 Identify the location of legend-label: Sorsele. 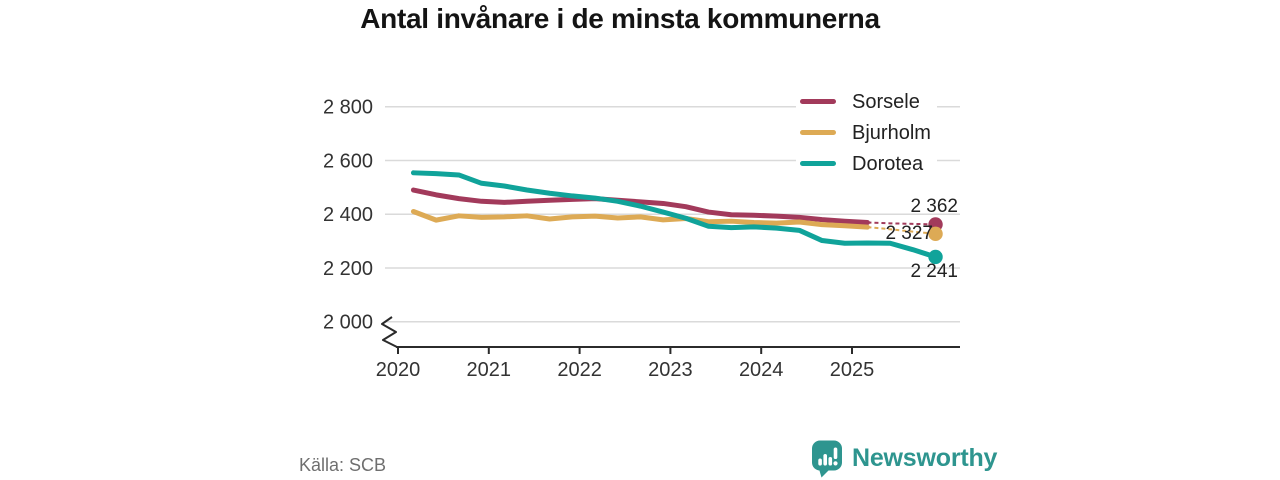
(886, 101).